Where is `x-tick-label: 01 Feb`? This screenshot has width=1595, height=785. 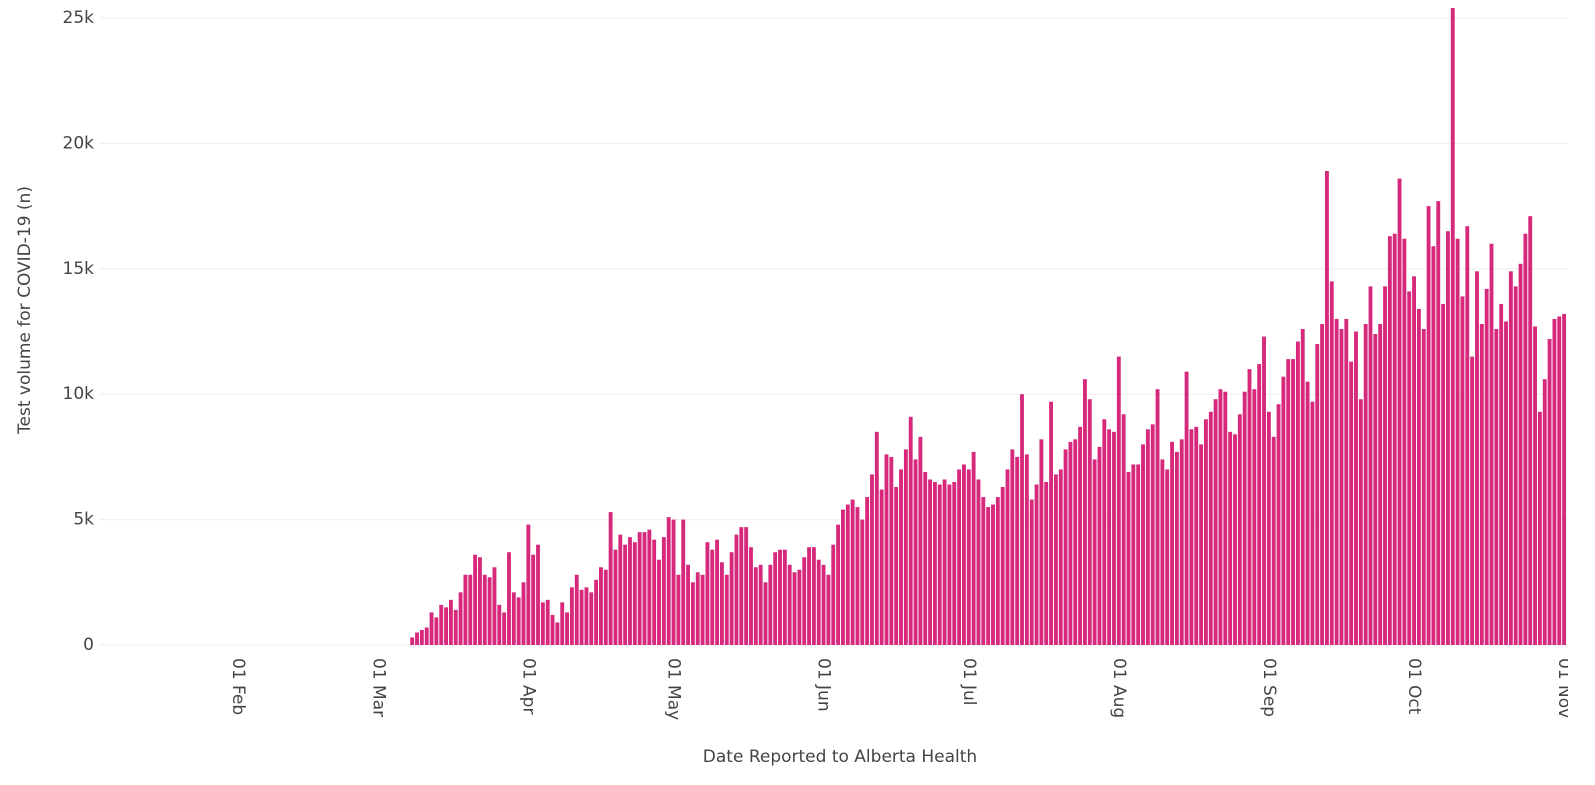
x-tick-label: 01 Feb is located at coordinates (238, 686).